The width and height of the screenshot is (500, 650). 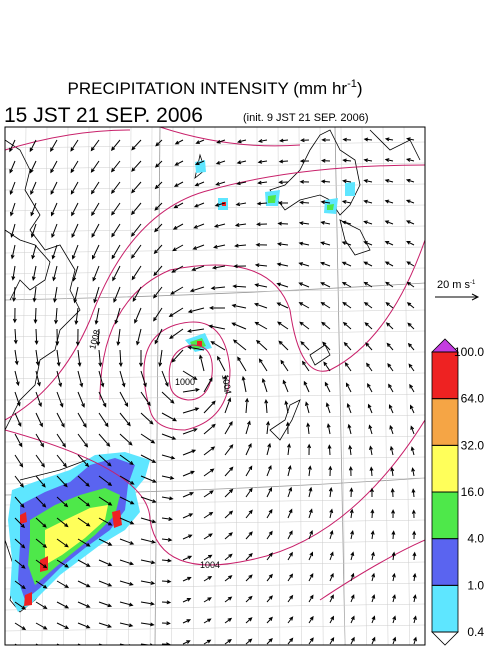 What do you see at coordinates (457, 297) in the screenshot?
I see `wind-scale-arrow` at bounding box center [457, 297].